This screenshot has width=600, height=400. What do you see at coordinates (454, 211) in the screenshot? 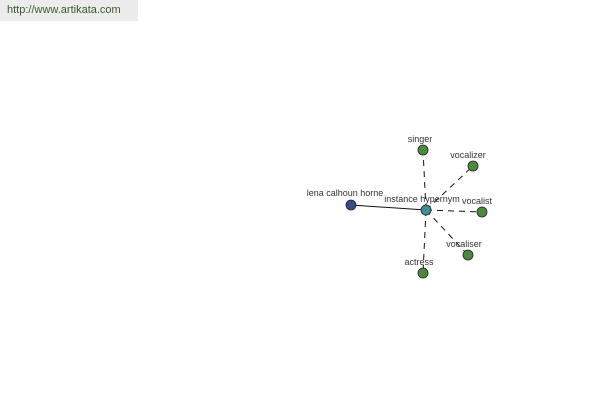
I see `edge-target` at bounding box center [454, 211].